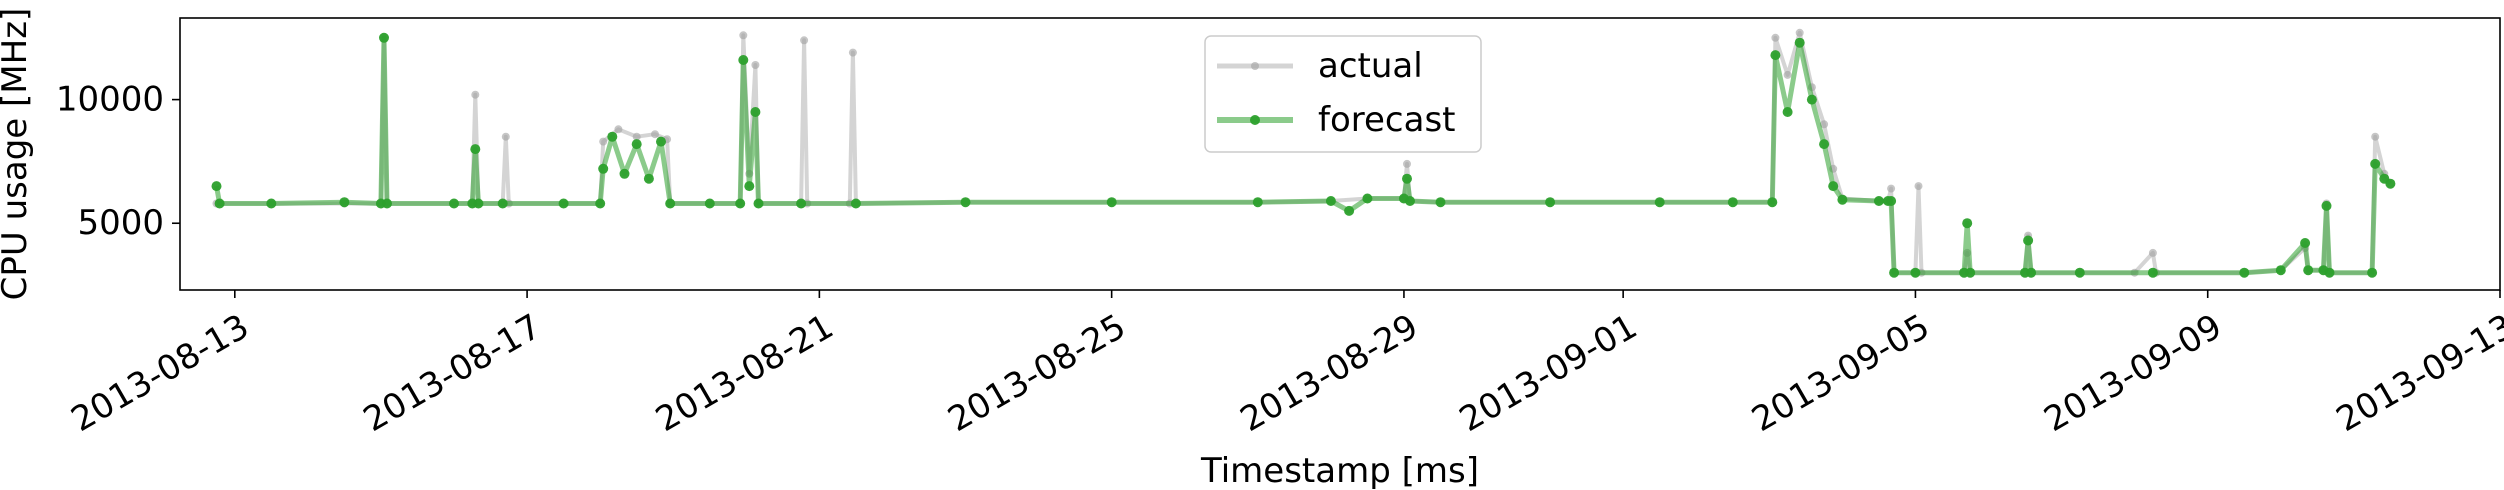 This screenshot has width=2504, height=490. What do you see at coordinates (110, 100) in the screenshot?
I see `y-tick-label: 10000` at bounding box center [110, 100].